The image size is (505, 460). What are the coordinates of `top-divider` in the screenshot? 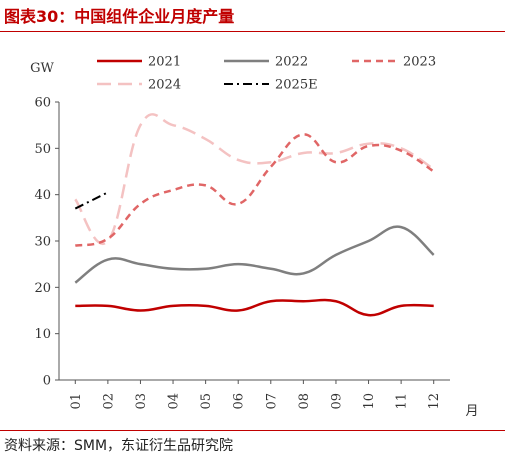 It's located at (252, 31).